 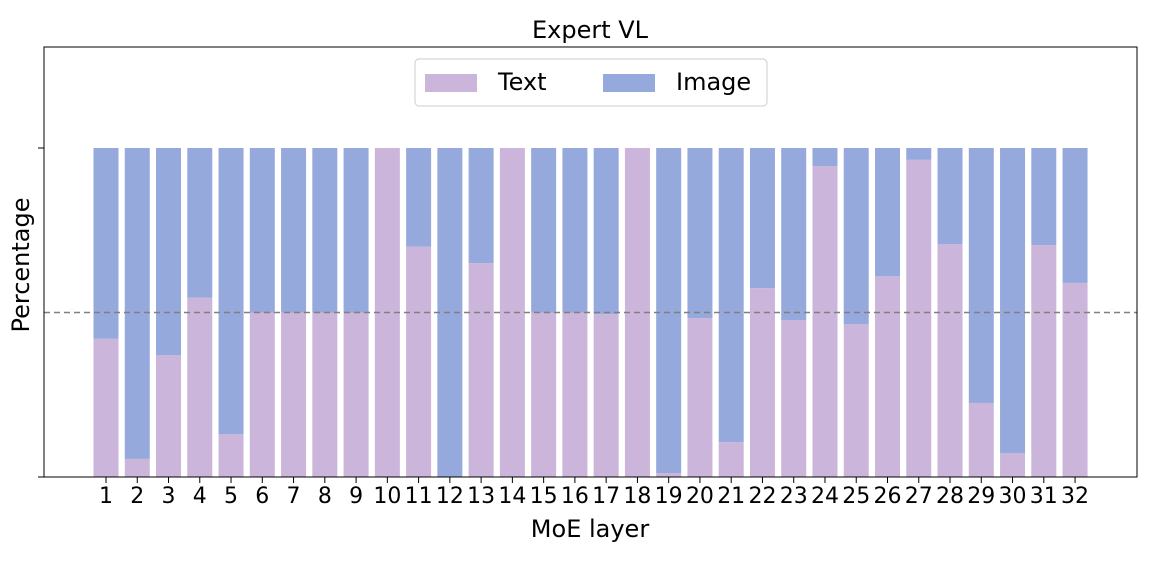 What do you see at coordinates (606, 496) in the screenshot?
I see `x-tick-label: 17` at bounding box center [606, 496].